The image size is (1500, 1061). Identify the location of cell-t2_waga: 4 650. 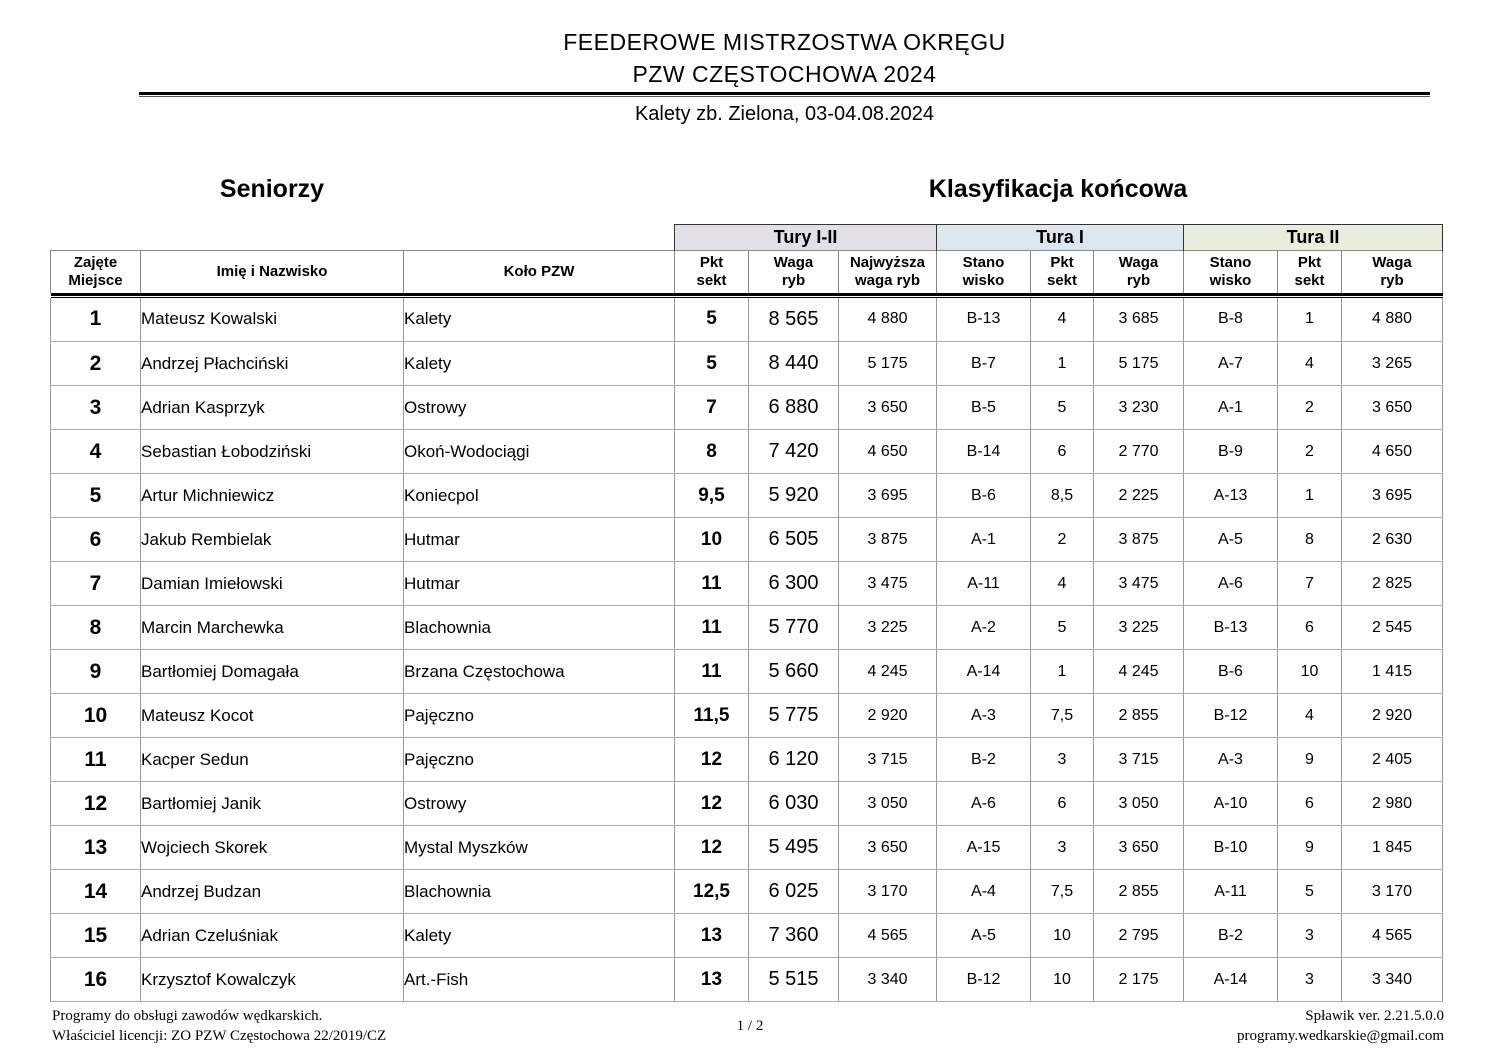
(1392, 451).